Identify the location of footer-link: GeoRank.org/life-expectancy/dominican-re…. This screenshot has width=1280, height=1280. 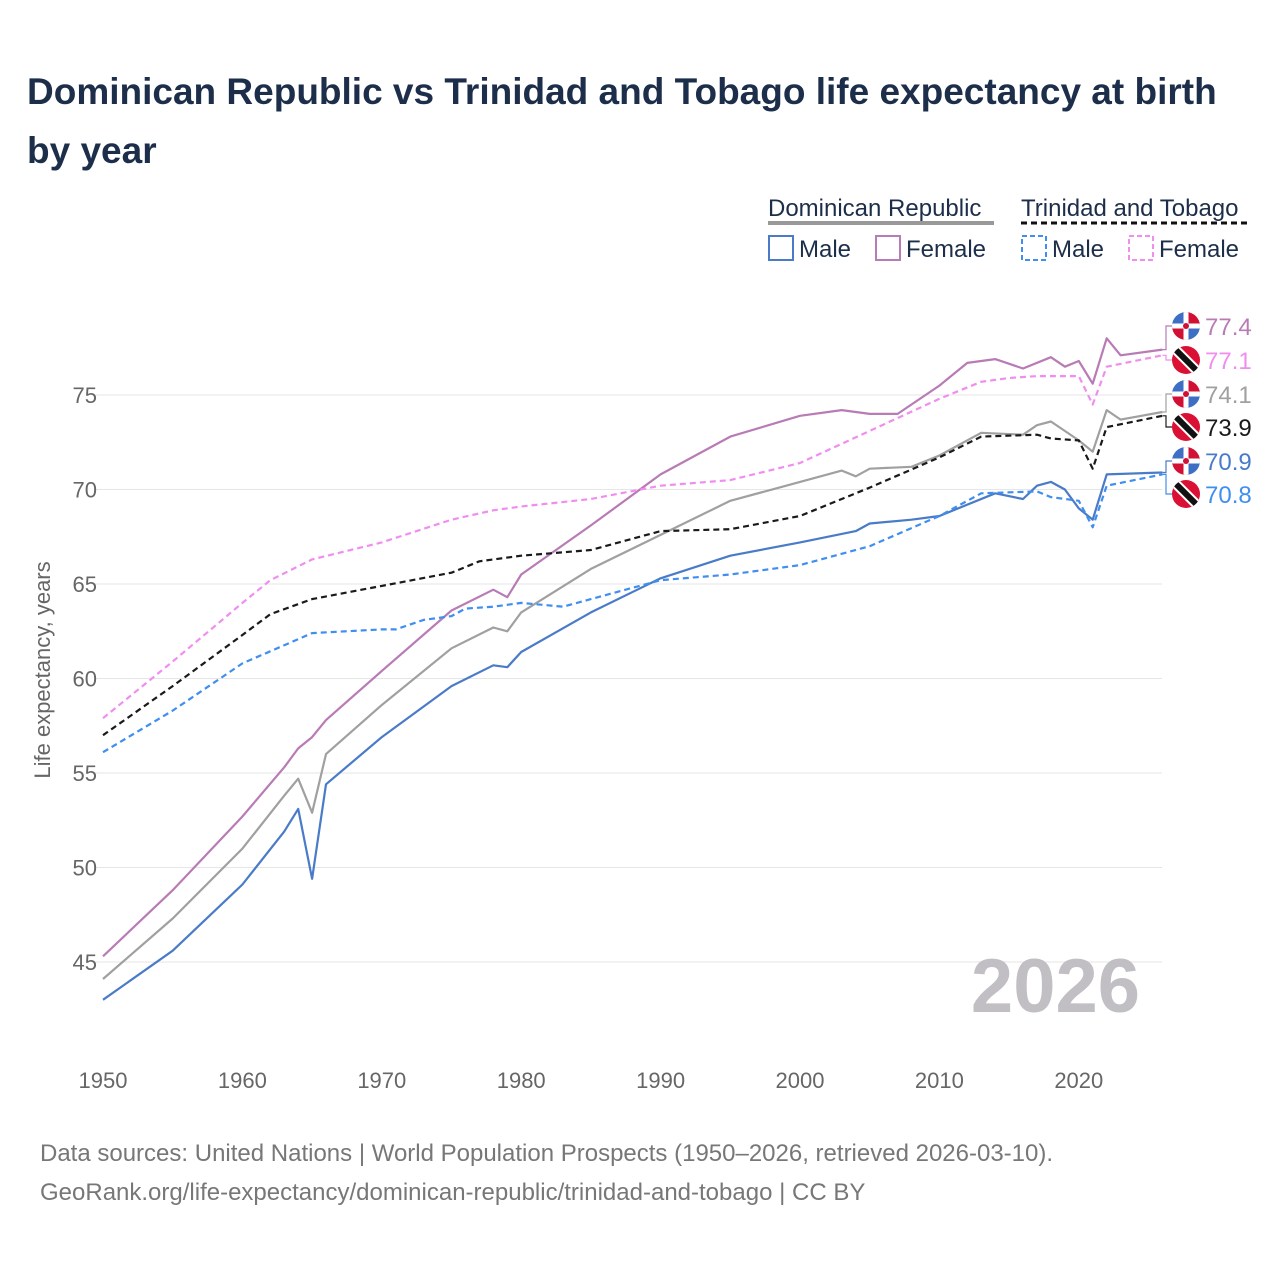
(453, 1192).